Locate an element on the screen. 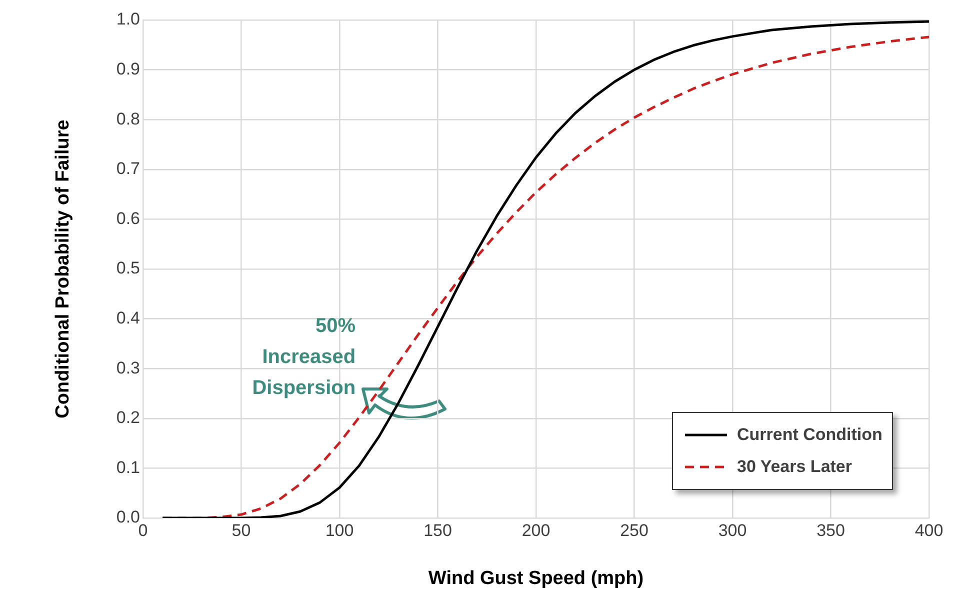 The height and width of the screenshot is (594, 955). x-tick-label: 200 is located at coordinates (536, 530).